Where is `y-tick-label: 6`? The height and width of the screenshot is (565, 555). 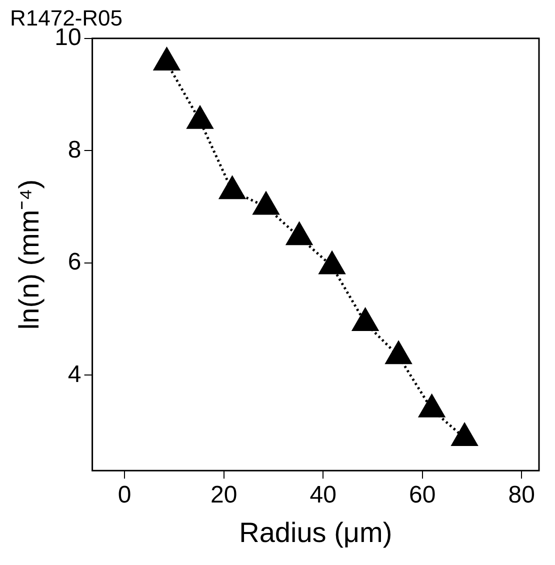 y-tick-label: 6 is located at coordinates (75, 262).